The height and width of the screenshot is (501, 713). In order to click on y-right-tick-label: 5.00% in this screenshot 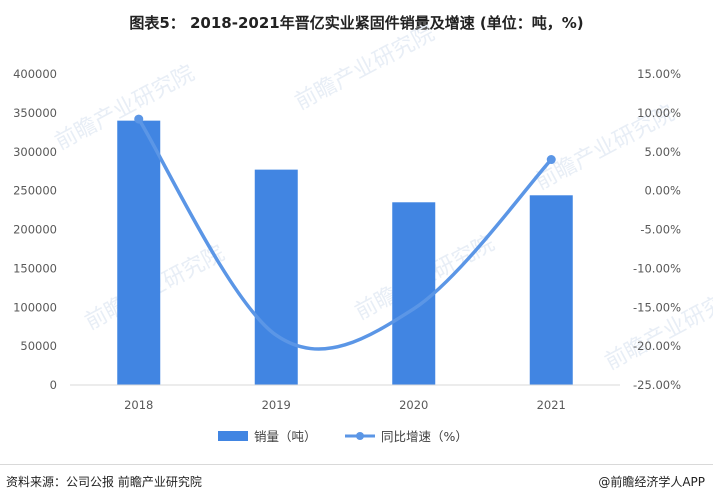, I will do `click(662, 152)`.